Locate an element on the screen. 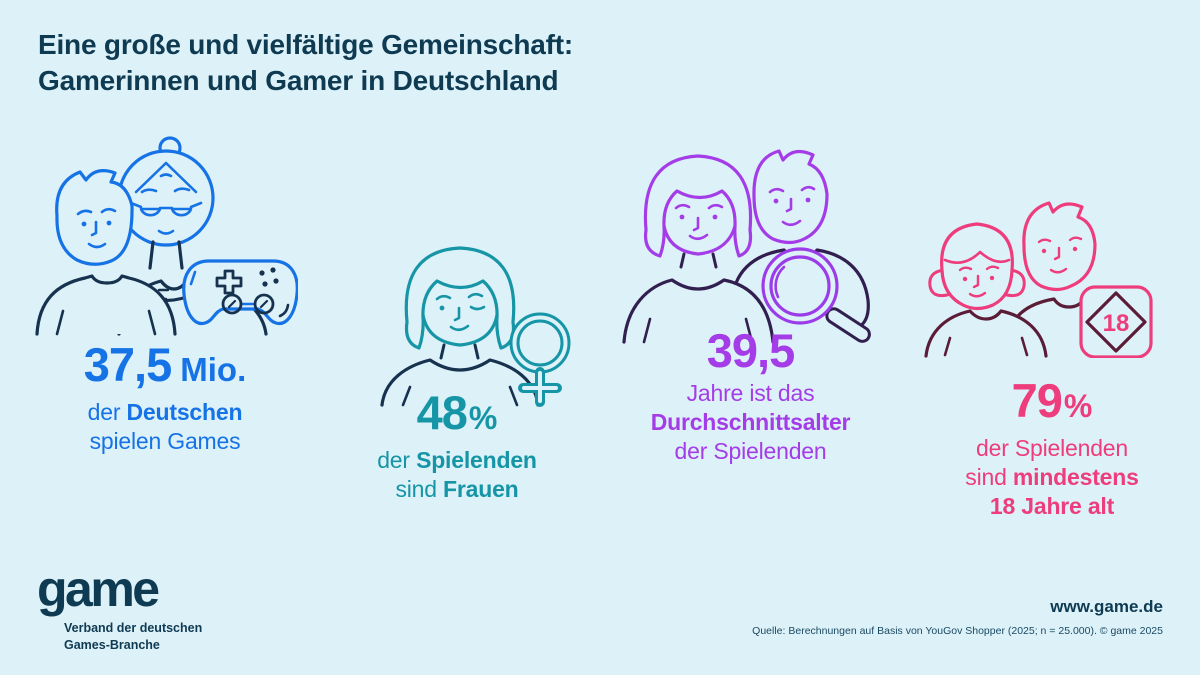  stat-value: 79% is located at coordinates (1052, 403).